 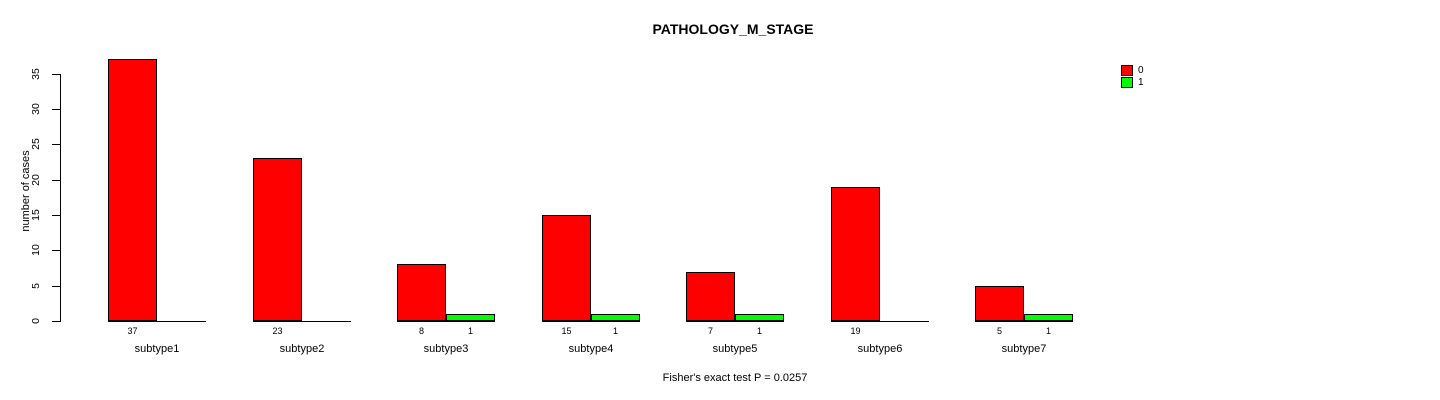 I want to click on bar-1-subtype3, so click(x=470, y=317).